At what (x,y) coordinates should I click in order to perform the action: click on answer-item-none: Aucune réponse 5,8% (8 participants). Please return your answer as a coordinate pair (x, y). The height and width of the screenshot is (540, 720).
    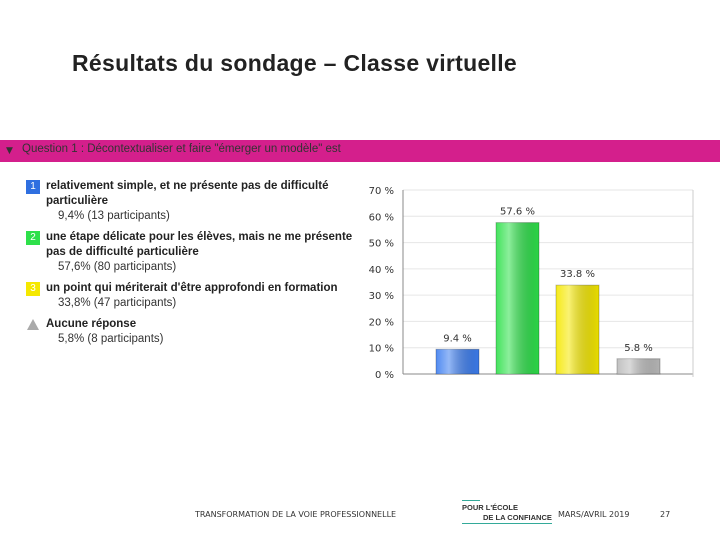
    Looking at the image, I should click on (190, 332).